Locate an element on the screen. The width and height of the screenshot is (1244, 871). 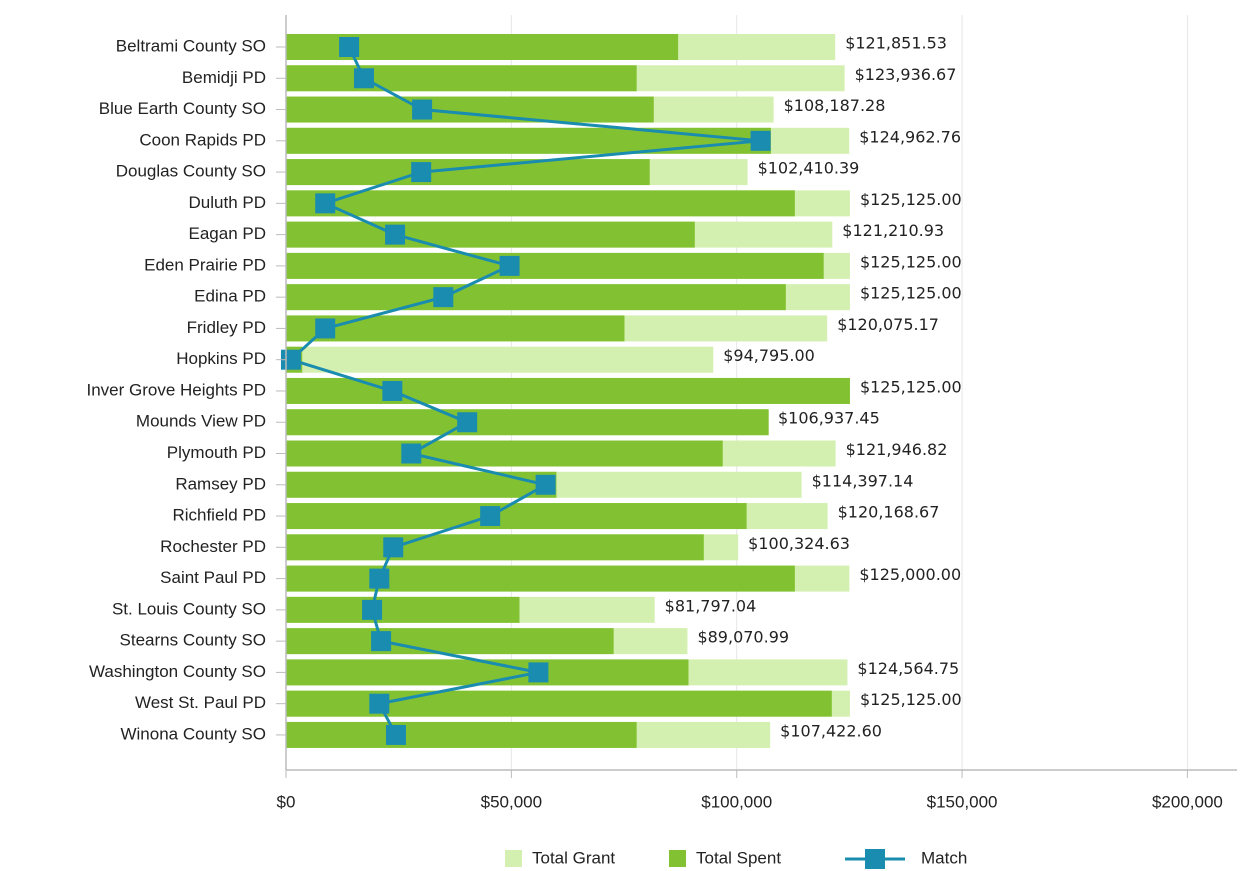
x-tick-label: $200,000 is located at coordinates (1187, 801).